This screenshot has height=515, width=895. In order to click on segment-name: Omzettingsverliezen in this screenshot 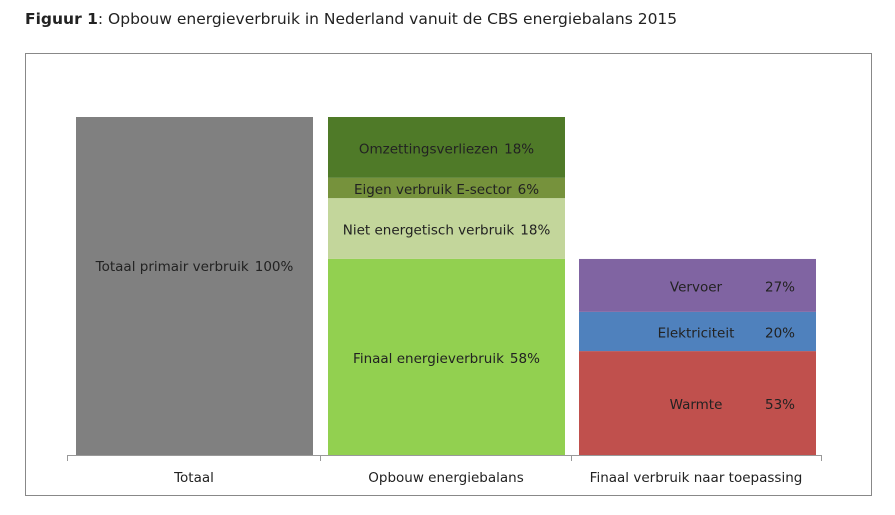, I will do `click(428, 149)`.